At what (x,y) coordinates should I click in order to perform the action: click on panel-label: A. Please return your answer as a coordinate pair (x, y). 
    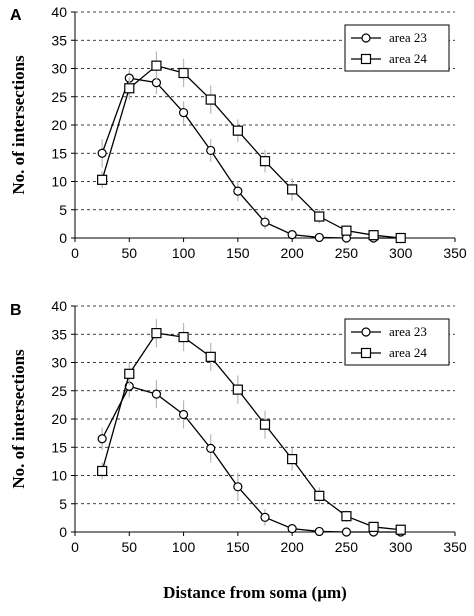
    Looking at the image, I should click on (16, 15).